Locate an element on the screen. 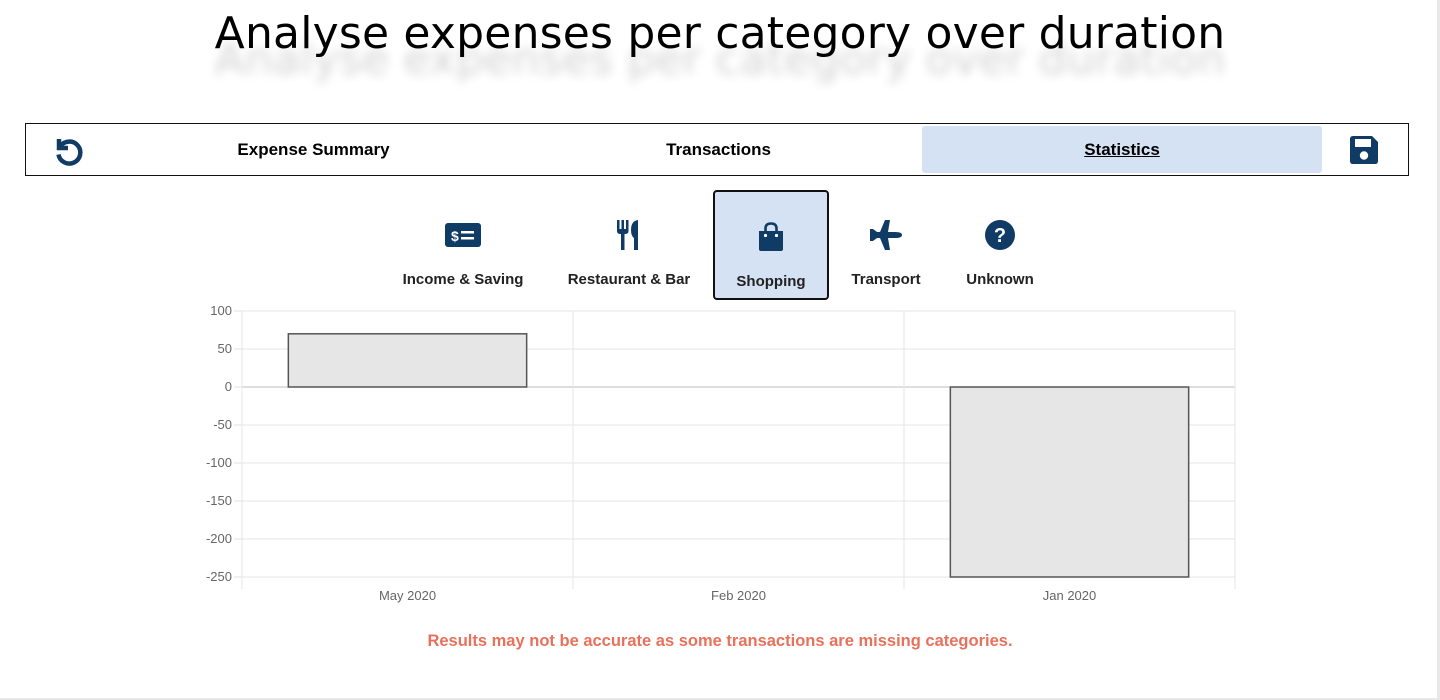 The height and width of the screenshot is (700, 1440). category-transport: Transport is located at coordinates (886, 245).